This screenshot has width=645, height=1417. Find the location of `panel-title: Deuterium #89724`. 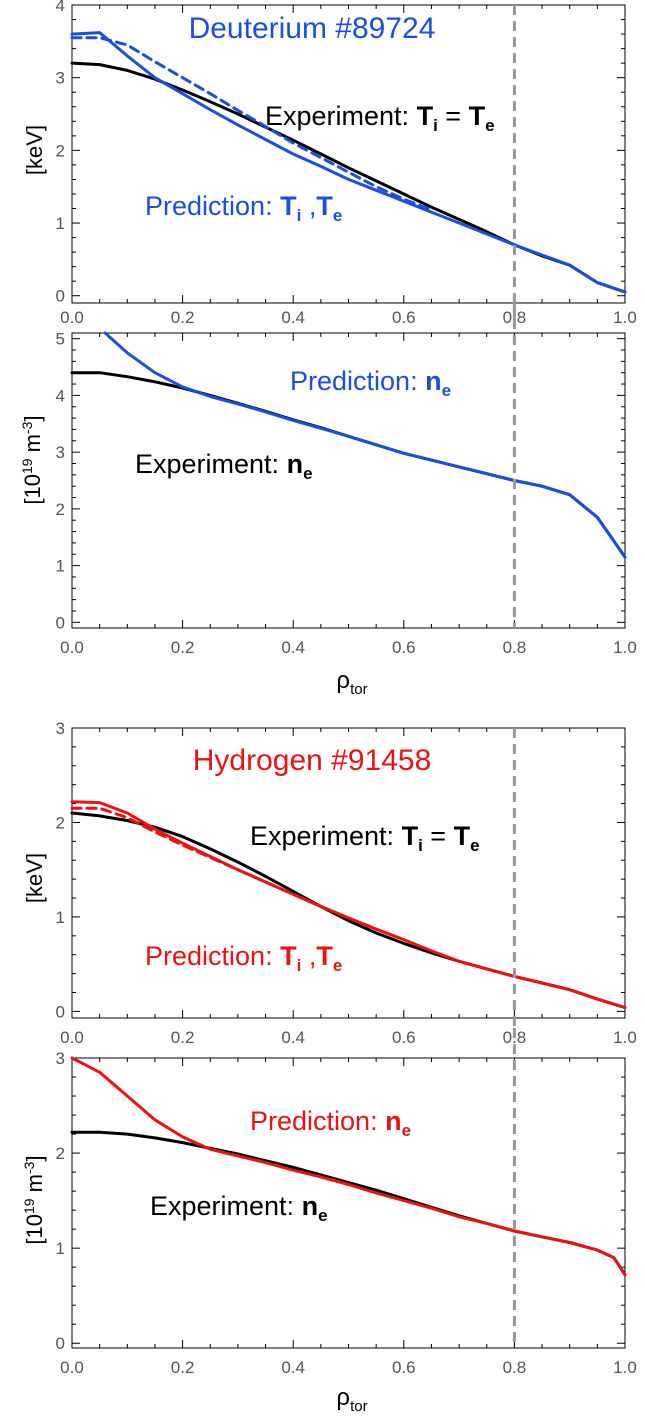

panel-title: Deuterium #89724 is located at coordinates (312, 28).